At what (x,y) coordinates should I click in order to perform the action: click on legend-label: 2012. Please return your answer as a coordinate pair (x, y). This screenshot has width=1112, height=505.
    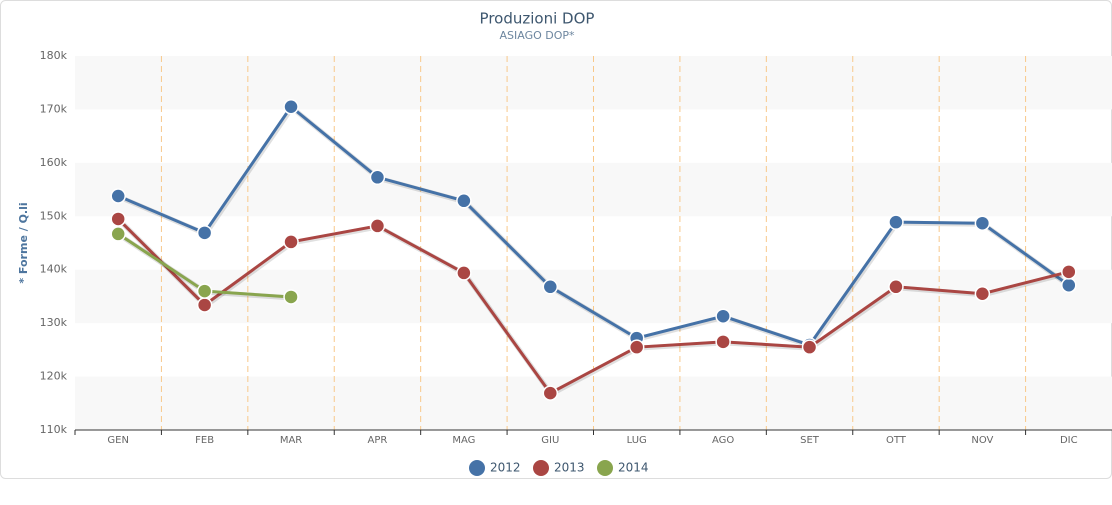
    Looking at the image, I should click on (505, 468).